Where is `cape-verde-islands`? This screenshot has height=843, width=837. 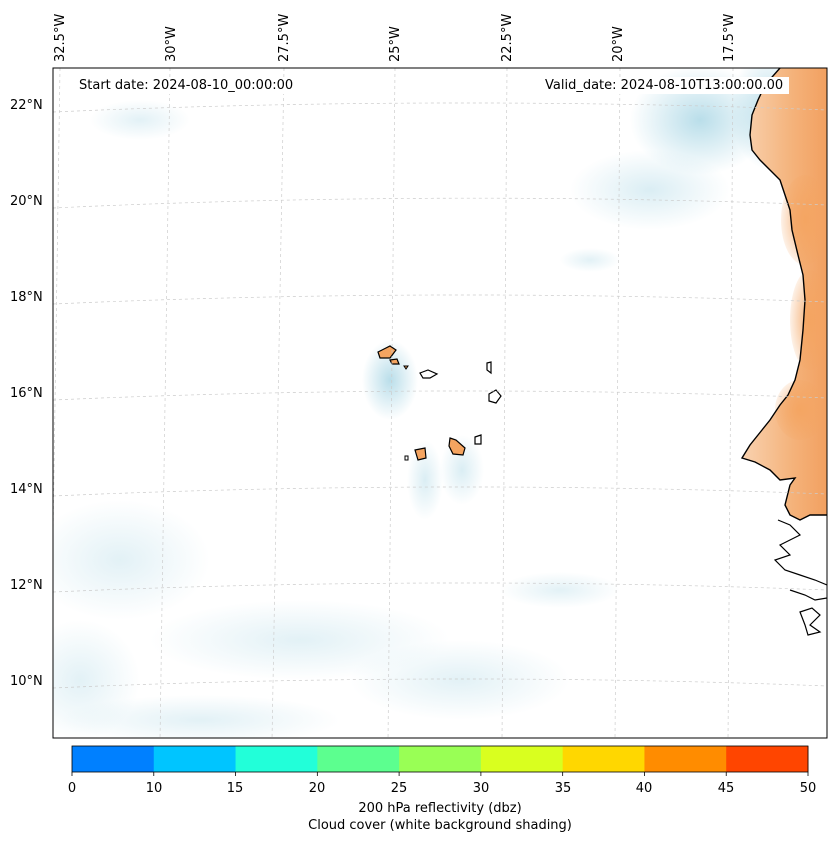 cape-verde-islands is located at coordinates (439, 403).